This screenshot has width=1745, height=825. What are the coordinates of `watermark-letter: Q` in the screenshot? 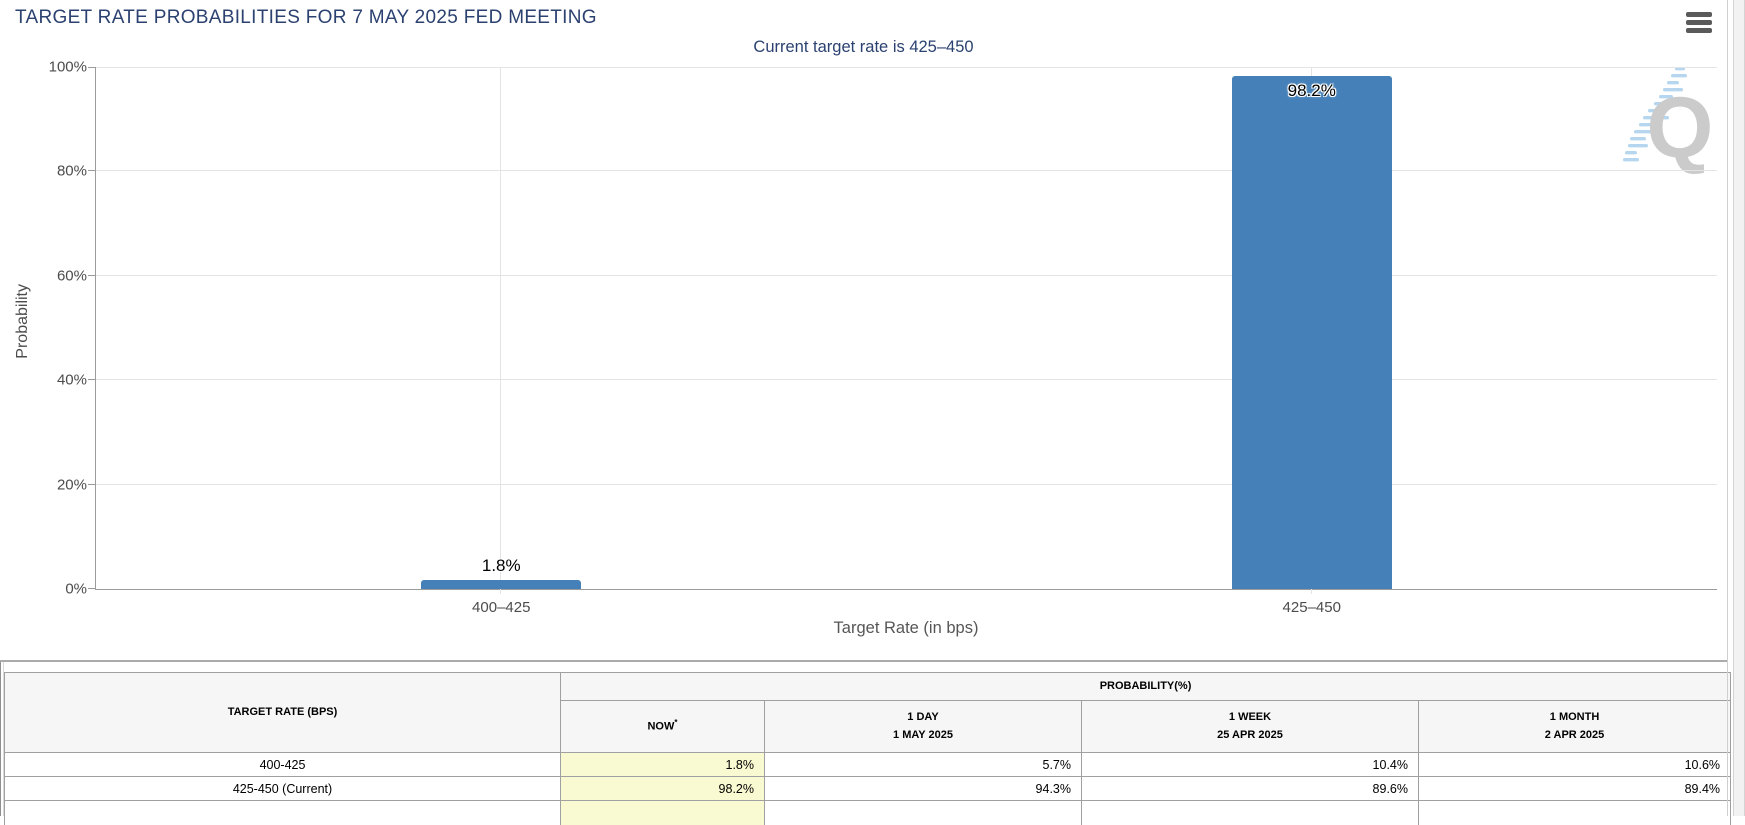 It's located at (1680, 127).